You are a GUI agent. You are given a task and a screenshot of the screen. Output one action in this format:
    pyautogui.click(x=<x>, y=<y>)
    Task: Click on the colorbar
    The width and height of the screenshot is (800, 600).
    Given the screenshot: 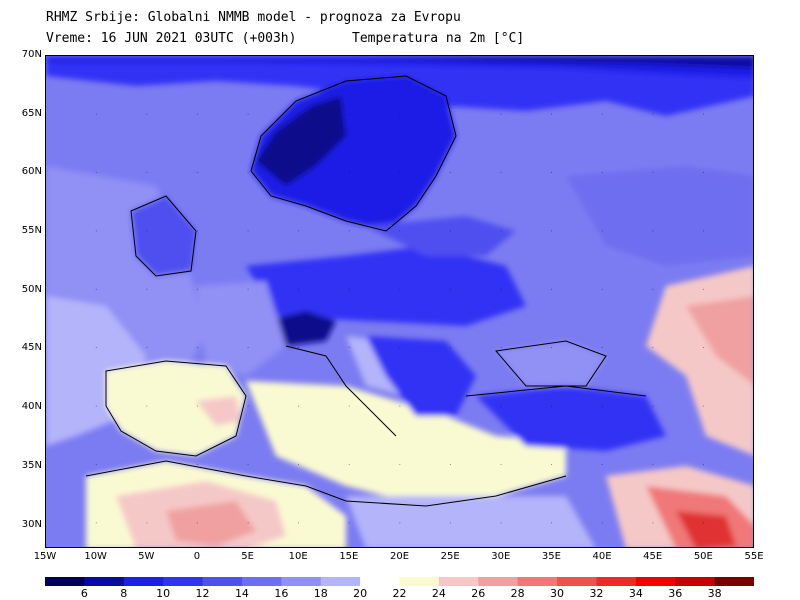 What is the action you would take?
    pyautogui.click(x=399, y=581)
    